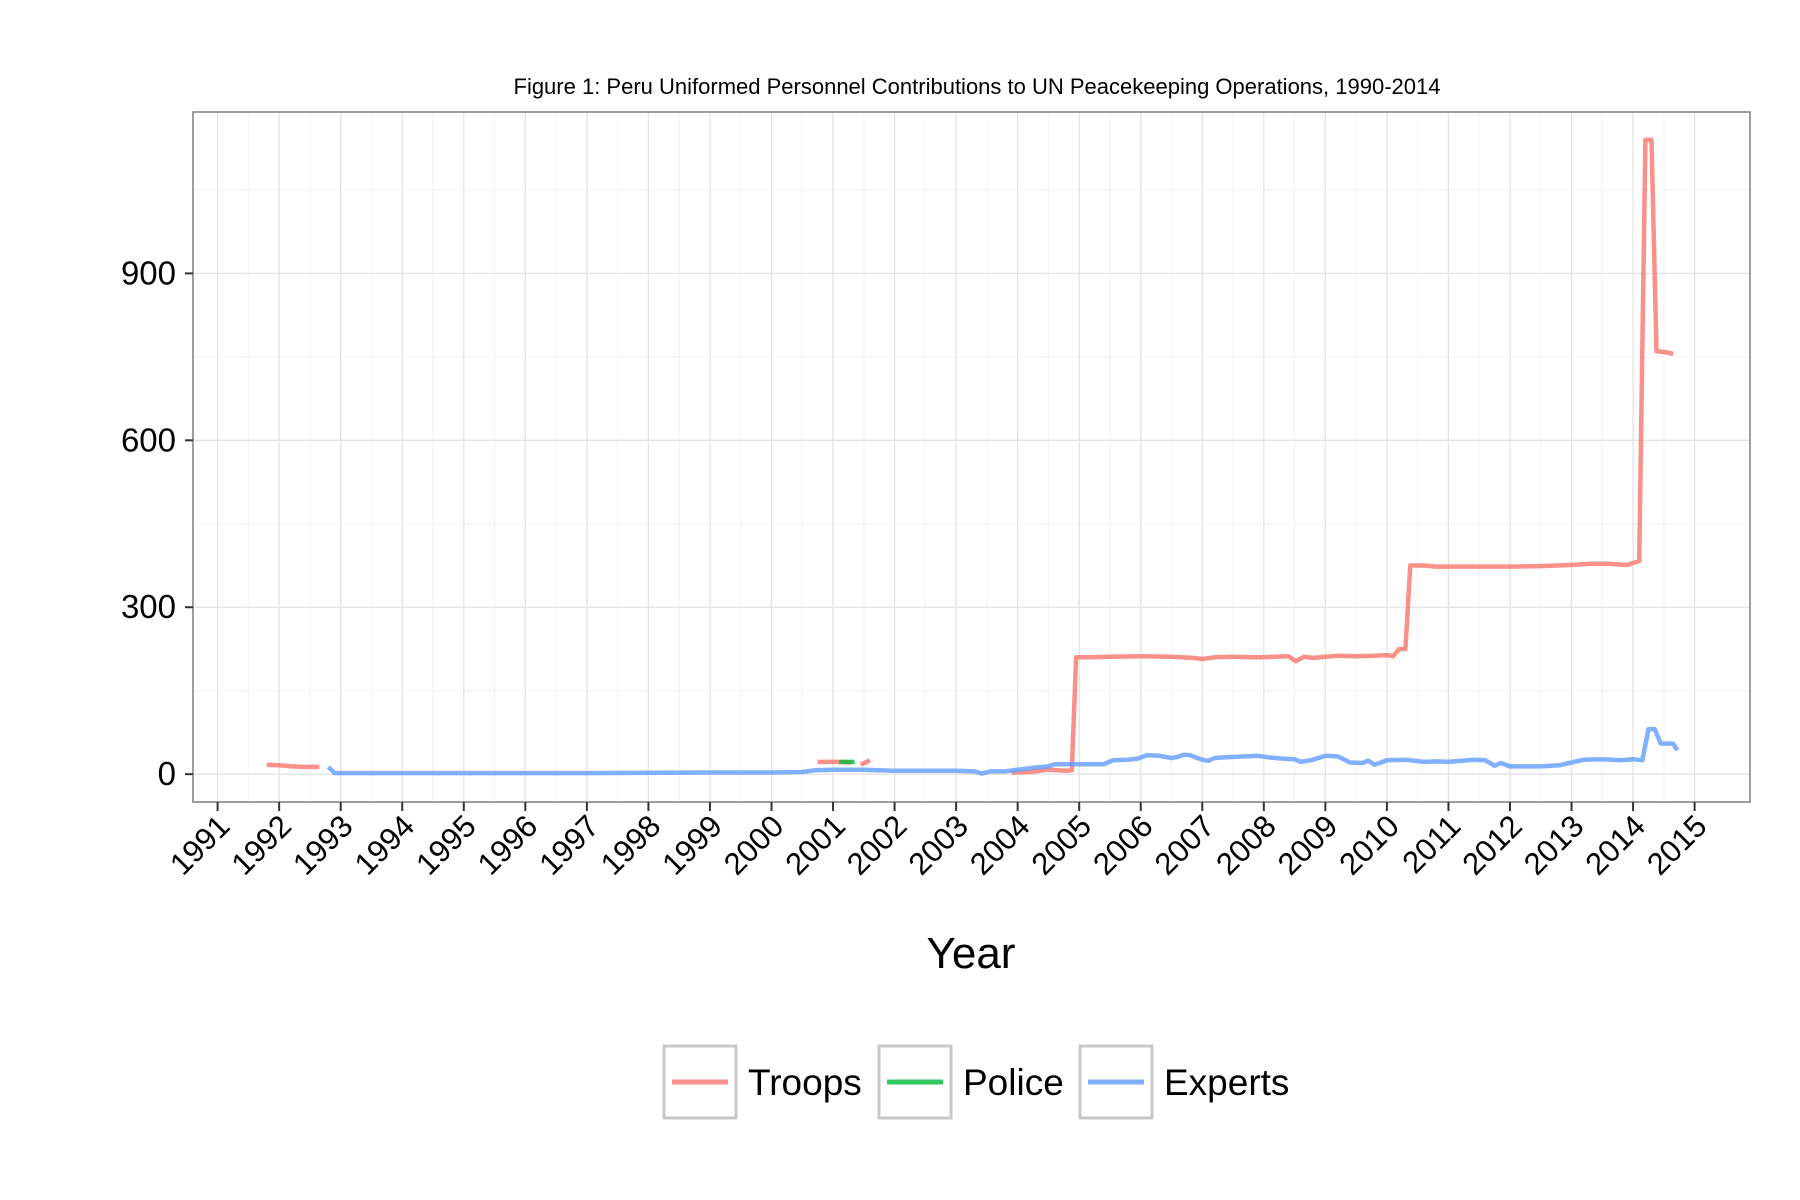 The image size is (1800, 1200). I want to click on x-axis-title: Year, so click(971, 953).